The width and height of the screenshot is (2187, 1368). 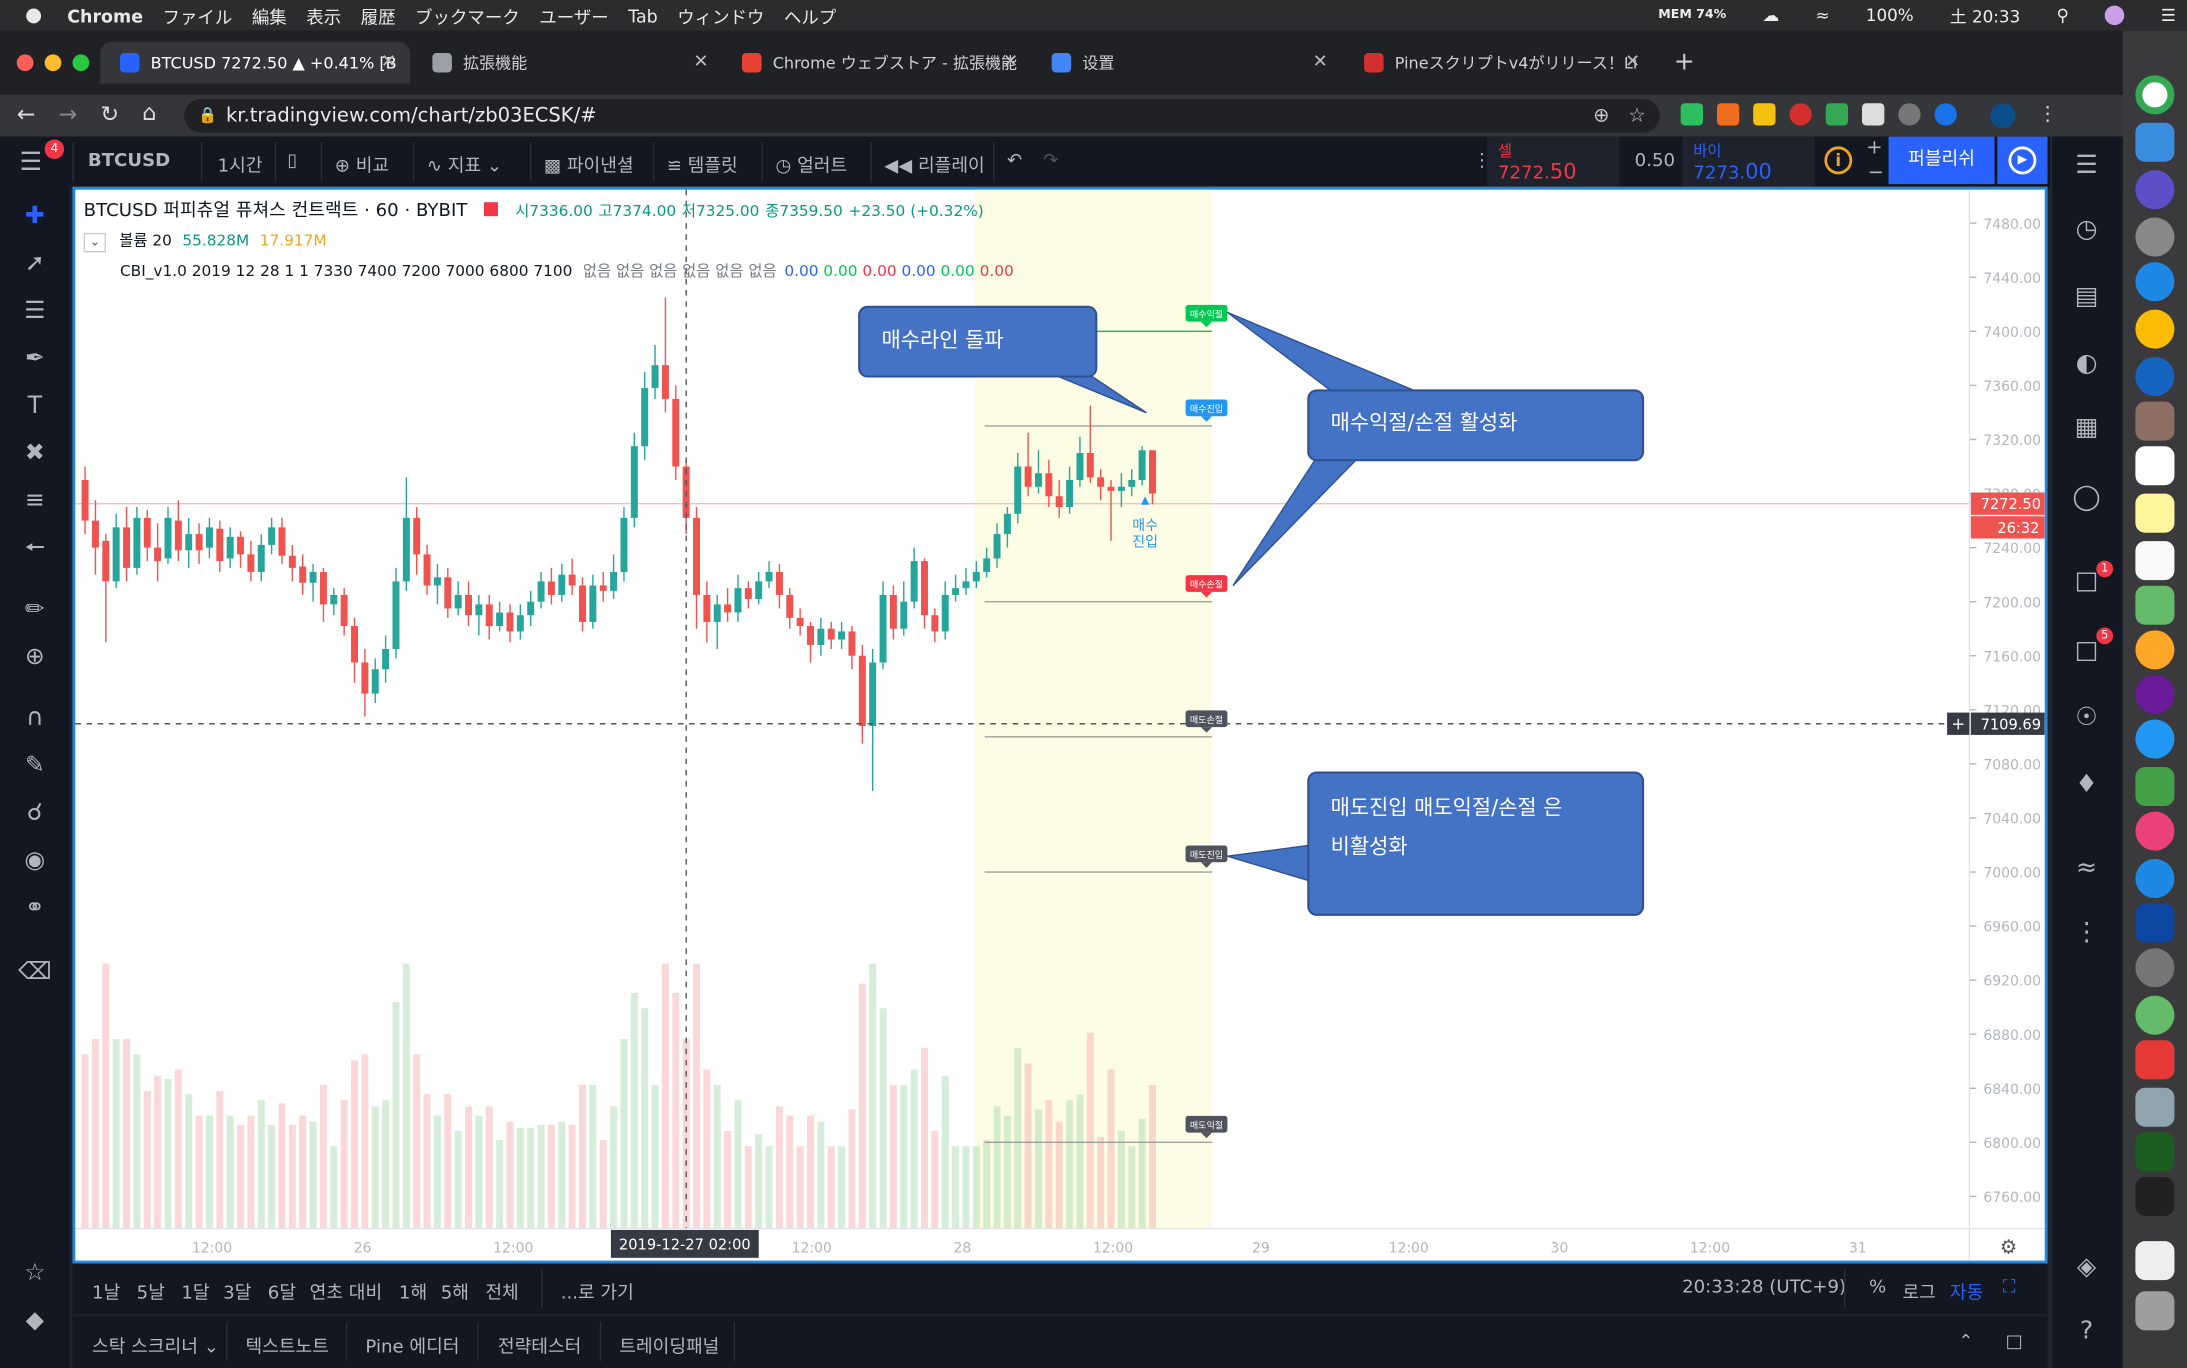 What do you see at coordinates (2009, 1288) in the screenshot?
I see `fullscreen-icon: ⛶` at bounding box center [2009, 1288].